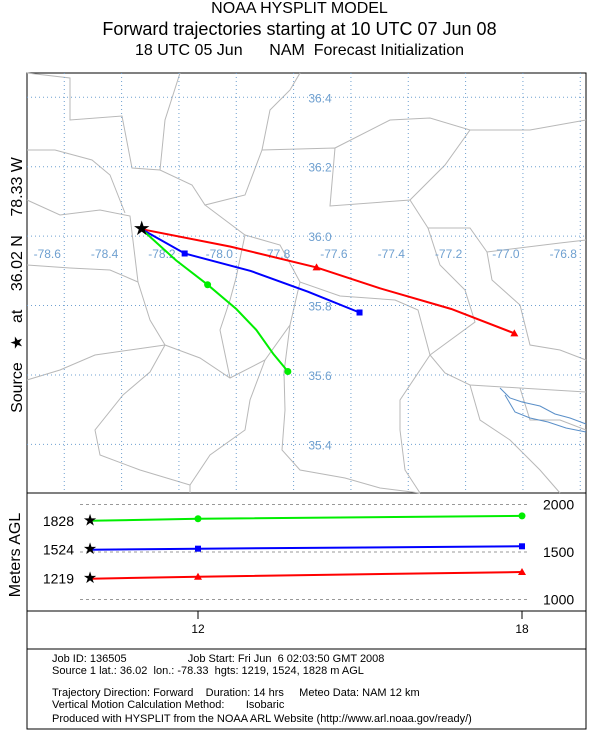 This screenshot has width=599, height=730. What do you see at coordinates (17, 387) in the screenshot?
I see `source-label: Source` at bounding box center [17, 387].